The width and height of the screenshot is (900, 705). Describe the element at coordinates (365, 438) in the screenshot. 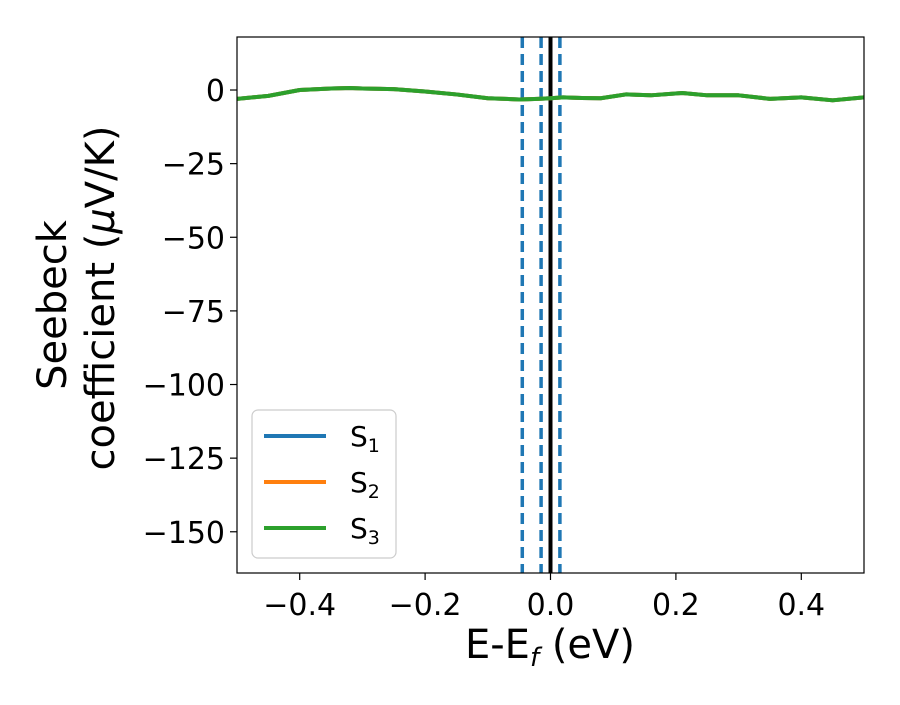

I see `legend-label-s1: S1` at that location.